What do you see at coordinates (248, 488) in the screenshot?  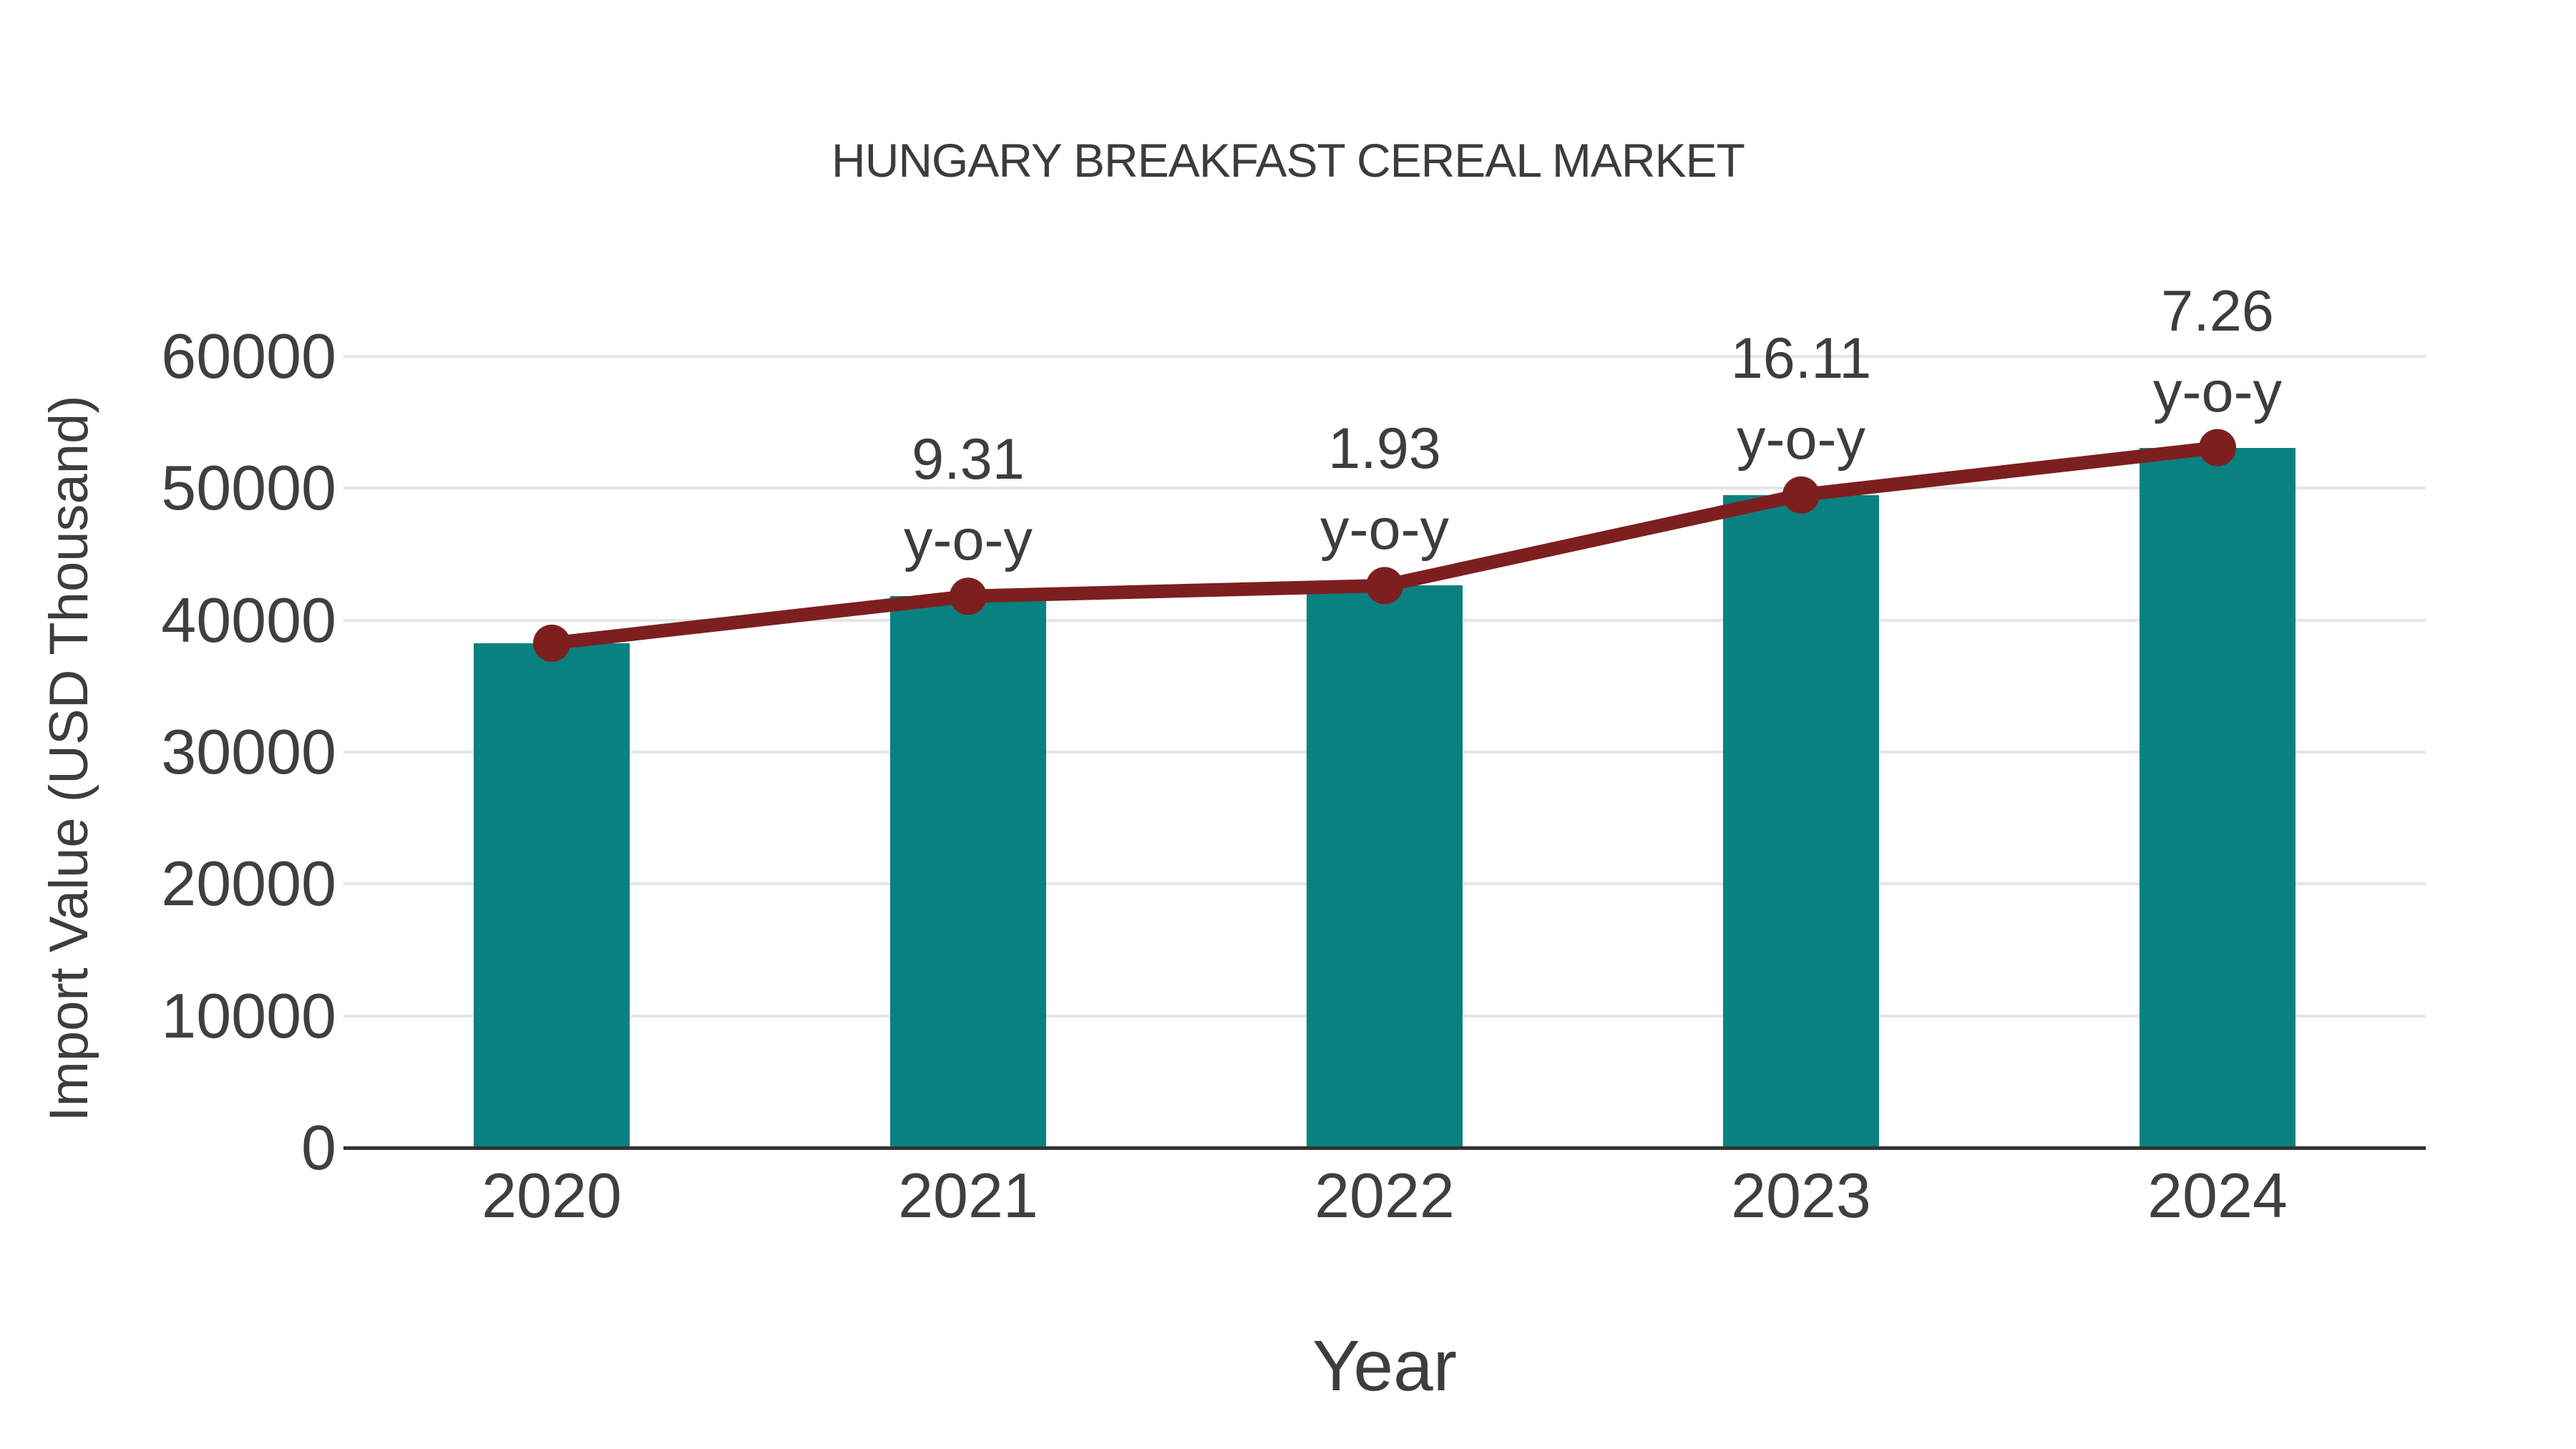 I see `y-axis-tick-label: 50000` at bounding box center [248, 488].